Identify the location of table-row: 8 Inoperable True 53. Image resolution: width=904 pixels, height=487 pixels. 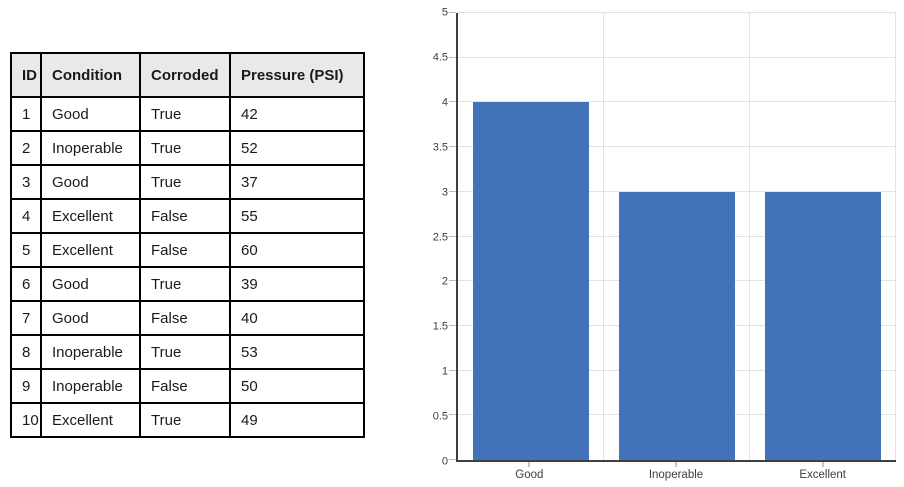
(187, 352).